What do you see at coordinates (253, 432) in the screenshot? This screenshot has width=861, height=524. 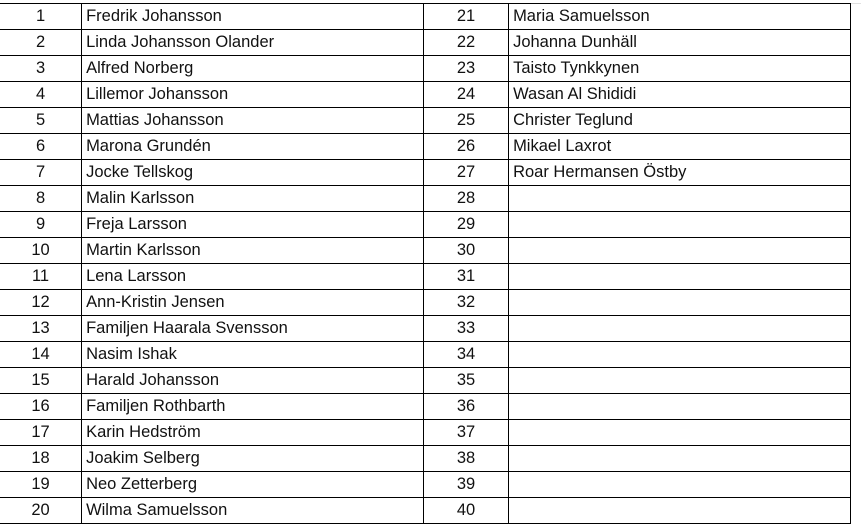 I see `cell-name: Karin Hedström` at bounding box center [253, 432].